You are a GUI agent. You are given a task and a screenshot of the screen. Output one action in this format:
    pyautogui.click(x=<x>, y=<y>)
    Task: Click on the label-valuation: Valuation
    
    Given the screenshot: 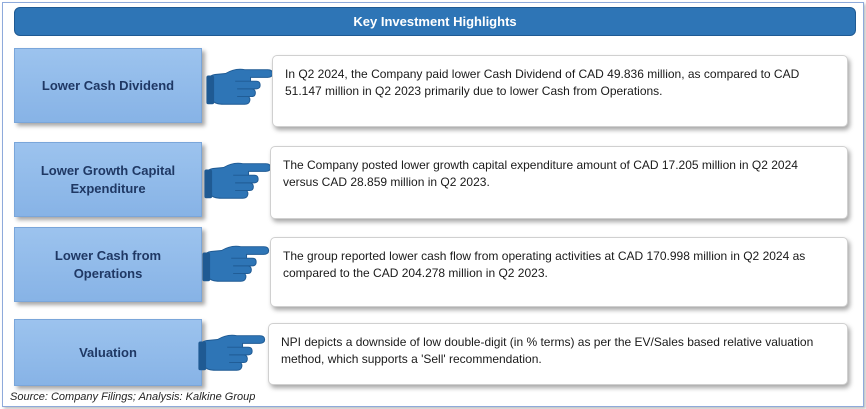 What is the action you would take?
    pyautogui.click(x=108, y=352)
    